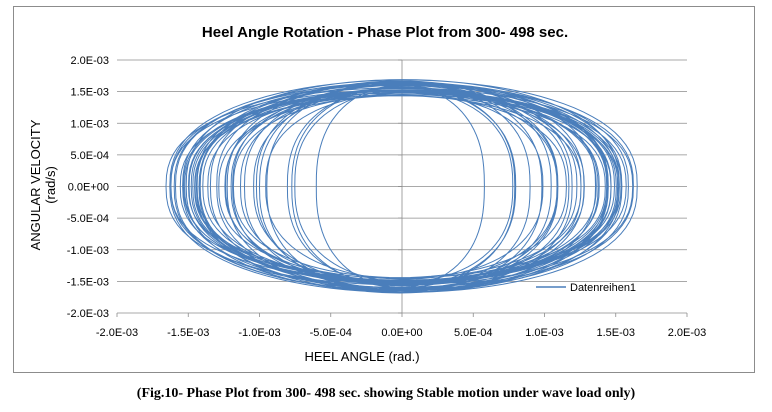 This screenshot has height=412, width=772. I want to click on y-tick-label: -1.0E-03, so click(88, 251).